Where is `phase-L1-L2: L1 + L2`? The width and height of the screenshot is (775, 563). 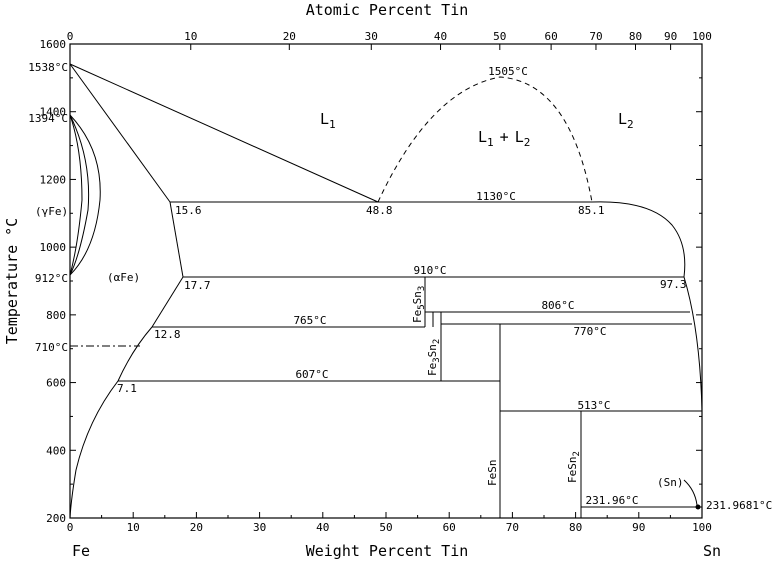
phase-L1-L2: L1 + L2 is located at coordinates (504, 138).